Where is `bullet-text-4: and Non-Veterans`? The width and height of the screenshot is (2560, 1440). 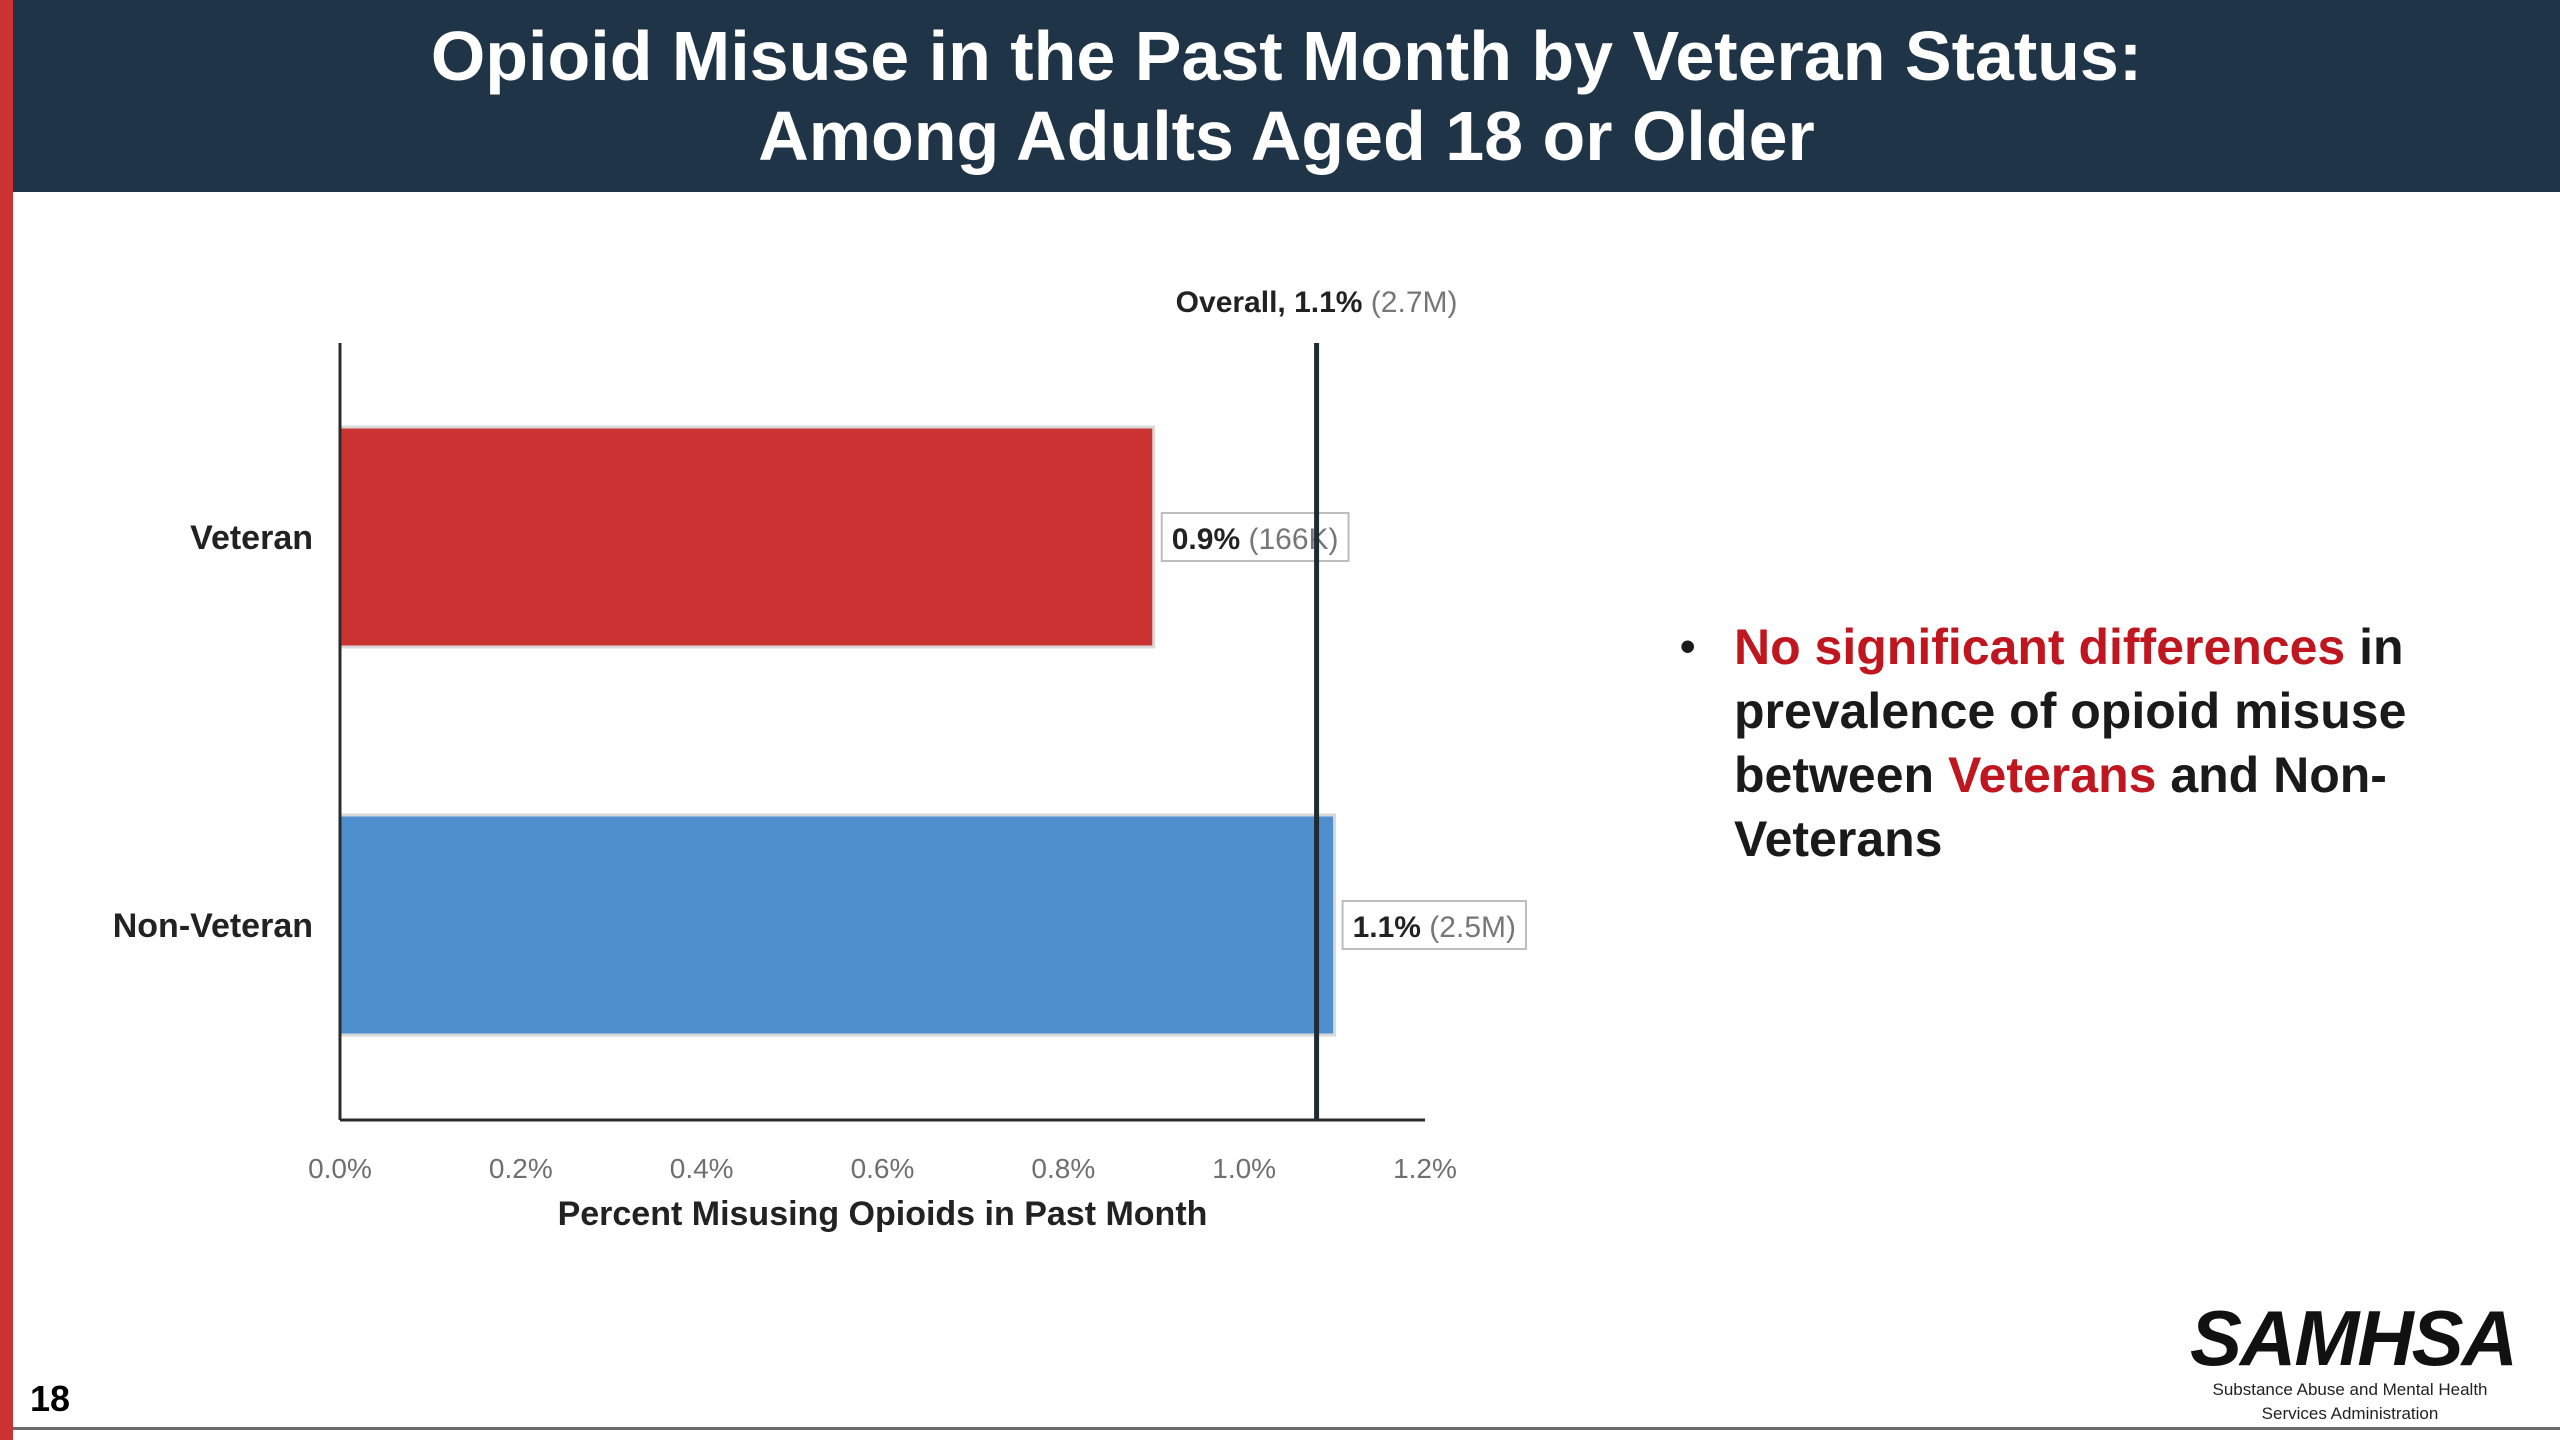 bullet-text-4: and Non-Veterans is located at coordinates (2060, 807).